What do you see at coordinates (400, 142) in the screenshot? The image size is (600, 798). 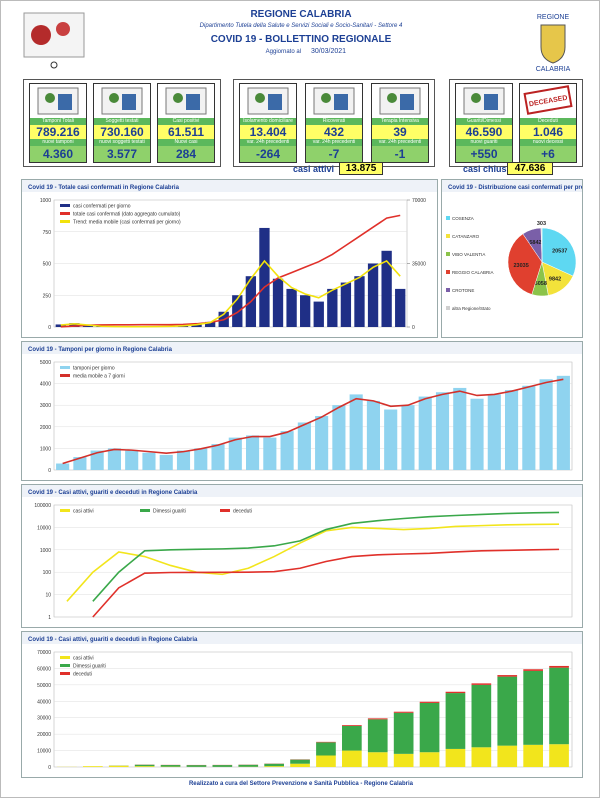 I see `kpi-sub-label: var. 24h precedenti` at bounding box center [400, 142].